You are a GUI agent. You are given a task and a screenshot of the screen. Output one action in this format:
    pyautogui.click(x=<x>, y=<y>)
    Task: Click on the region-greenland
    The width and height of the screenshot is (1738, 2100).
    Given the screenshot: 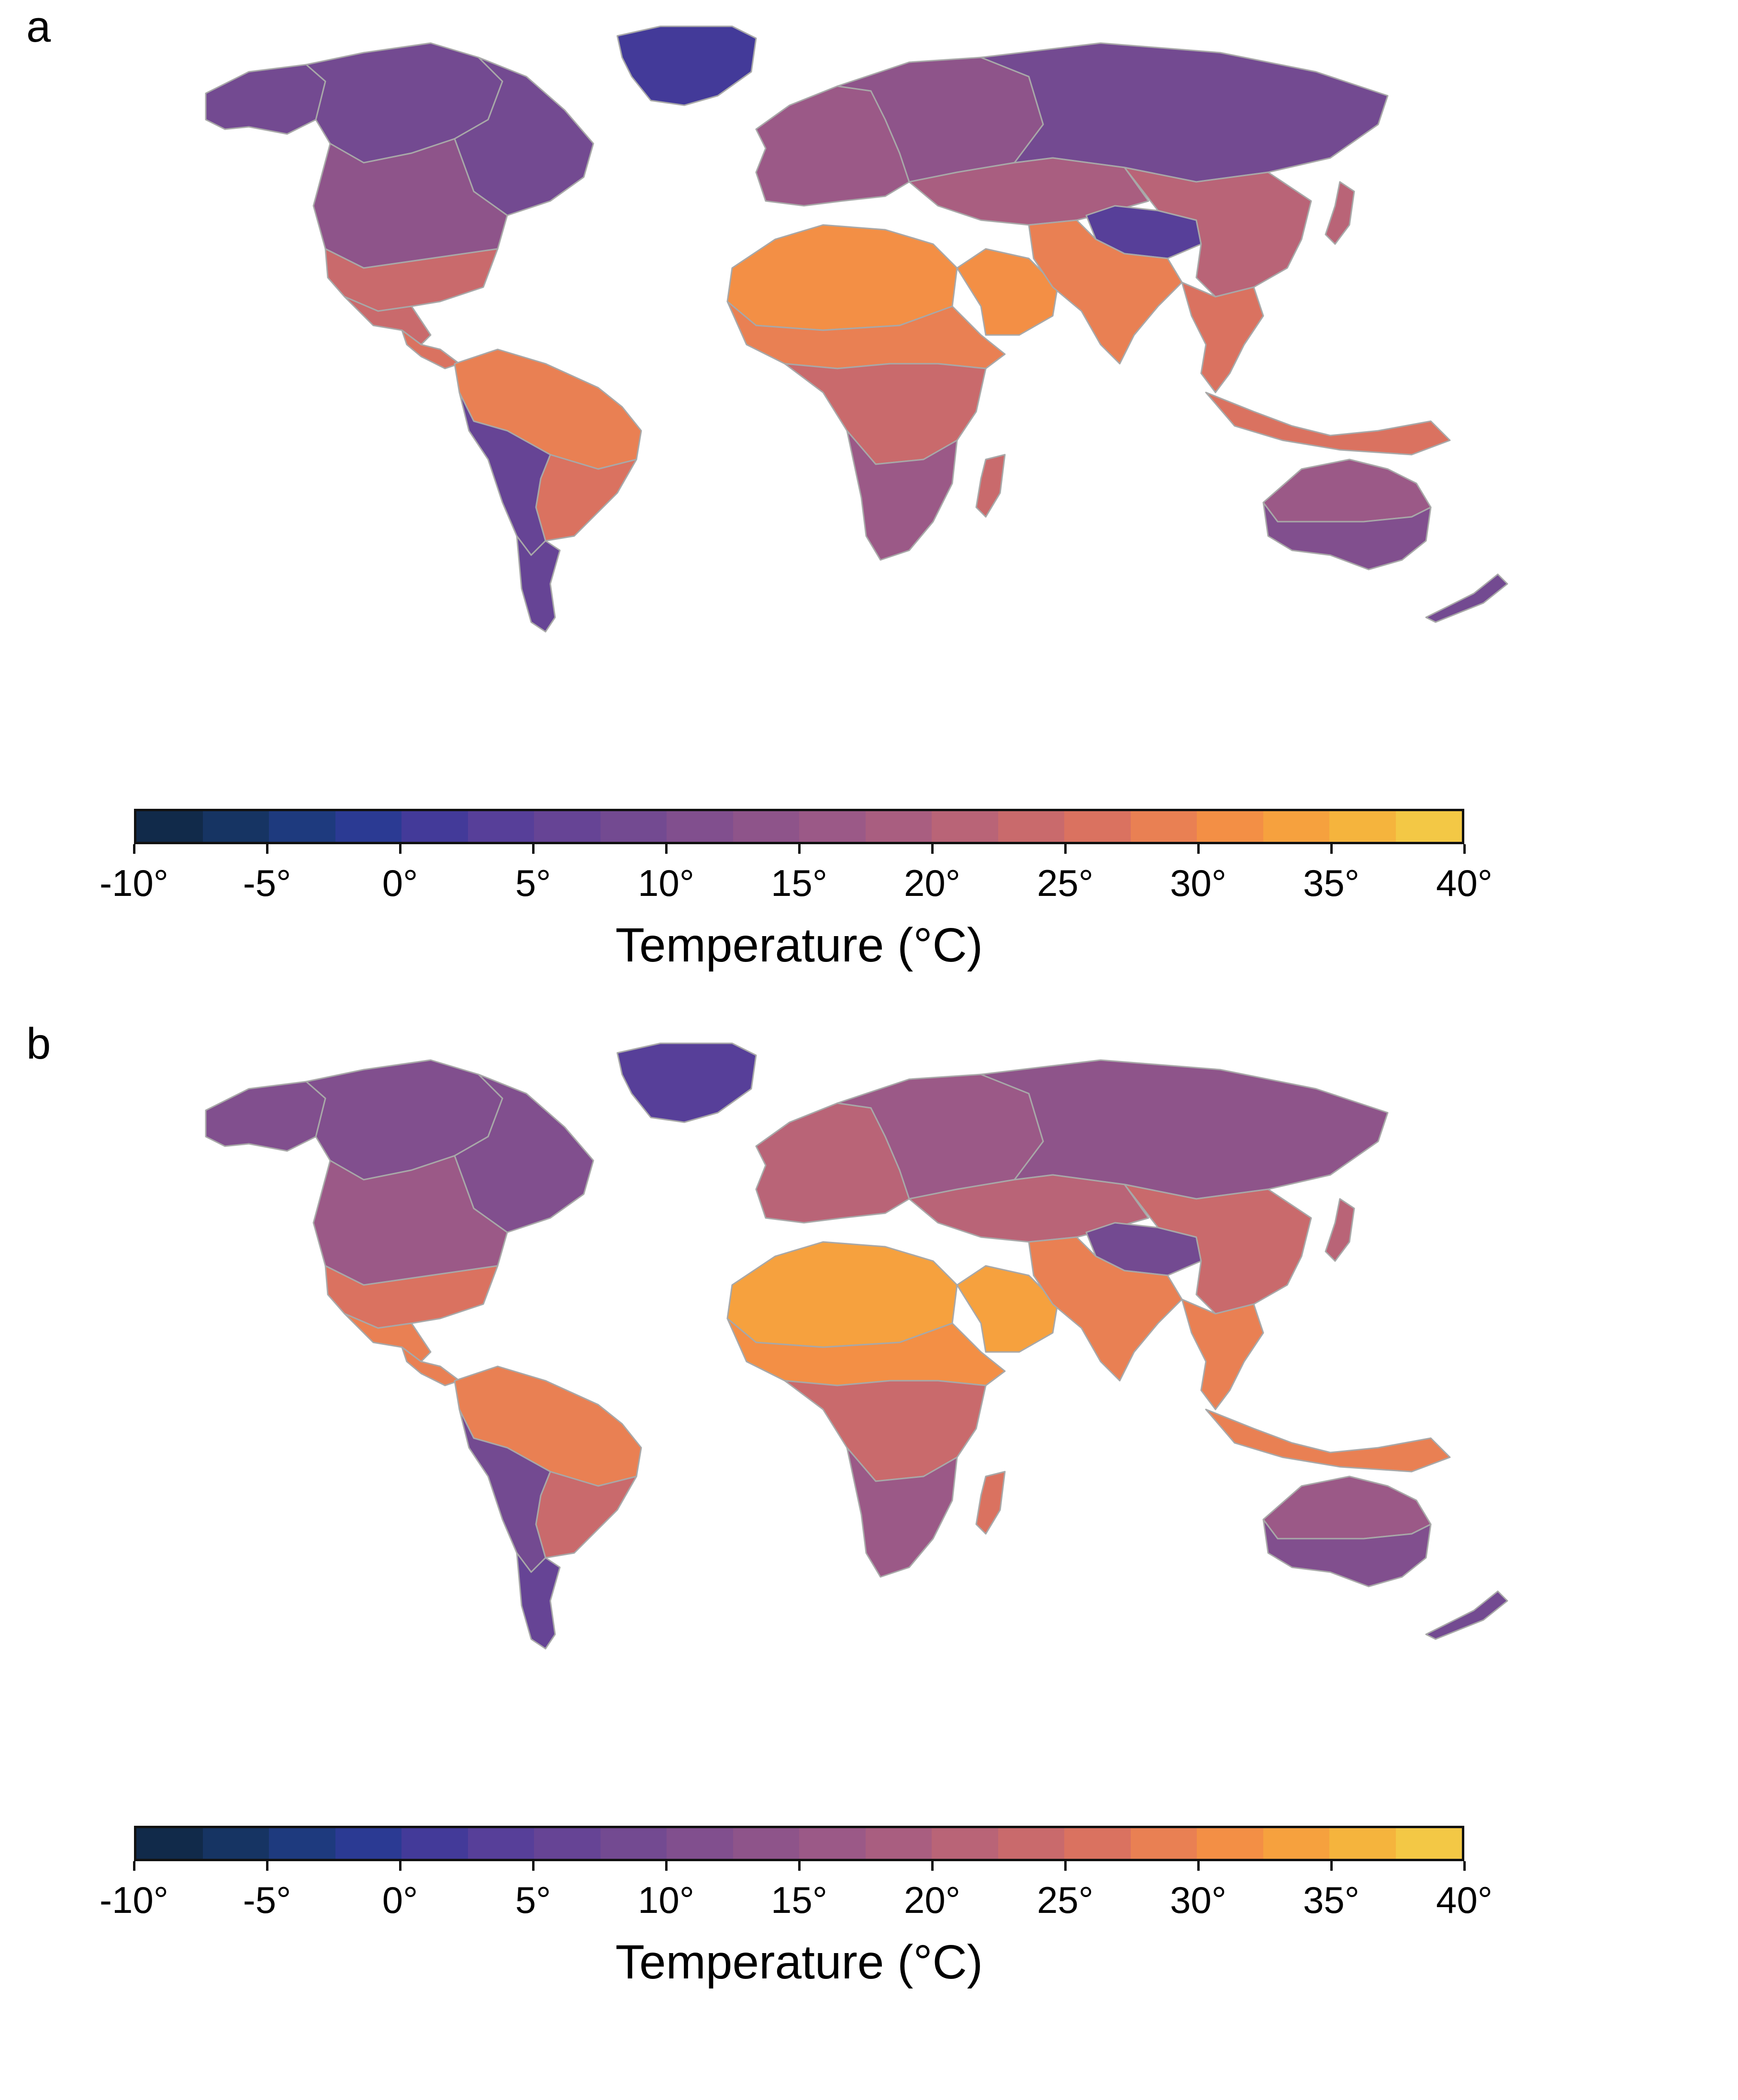 What is the action you would take?
    pyautogui.click(x=687, y=65)
    